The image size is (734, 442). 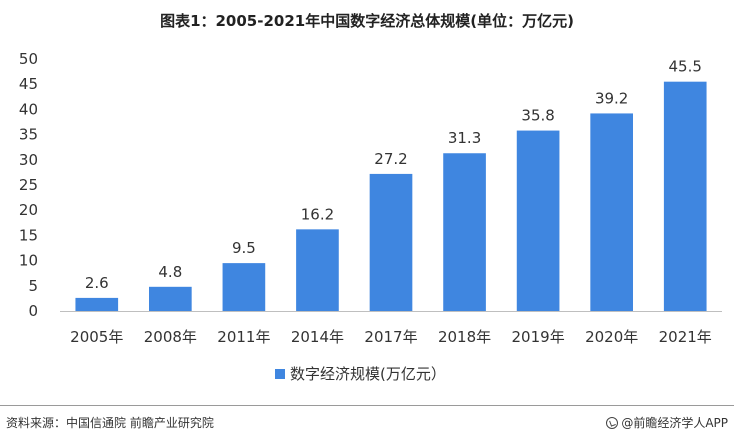 I want to click on y-tick-label: 20, so click(x=28, y=210).